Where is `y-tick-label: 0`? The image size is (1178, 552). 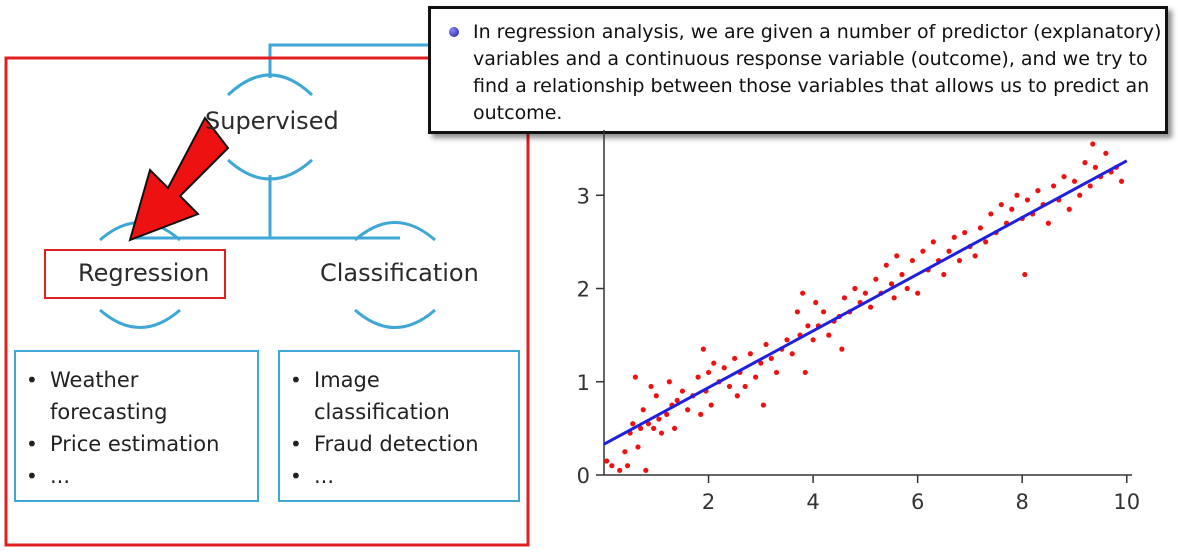
y-tick-label: 0 is located at coordinates (583, 476).